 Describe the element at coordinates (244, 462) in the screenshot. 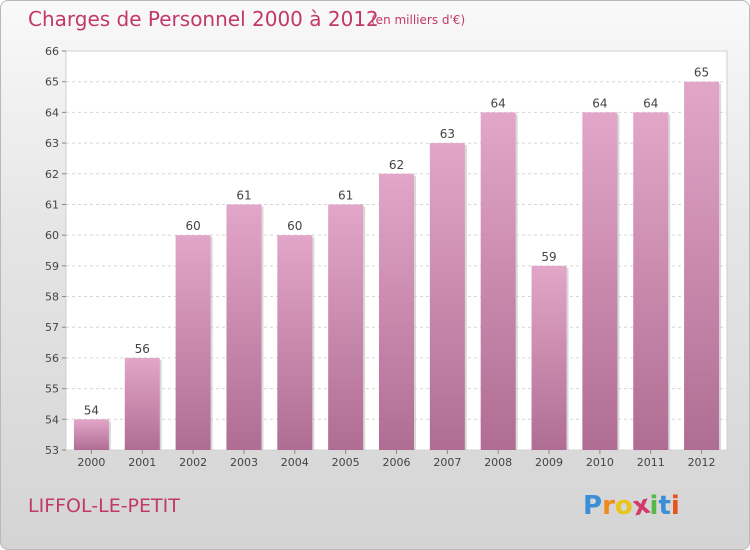

I see `x-tick-label: 2003` at that location.